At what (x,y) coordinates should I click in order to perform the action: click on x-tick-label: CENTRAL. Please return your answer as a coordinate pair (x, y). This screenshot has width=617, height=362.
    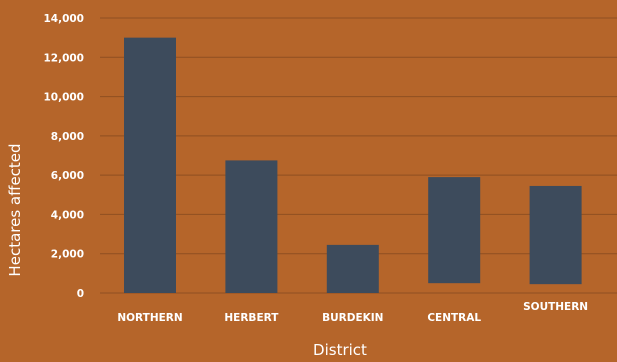
    Looking at the image, I should click on (454, 318).